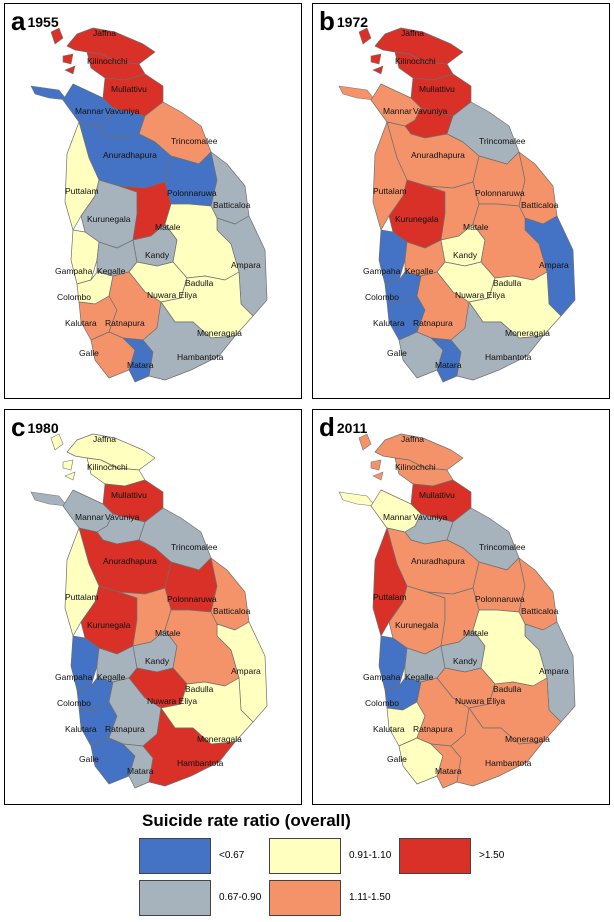 The width and height of the screenshot is (614, 922). I want to click on district-label-gampaha: Gampaha, so click(382, 271).